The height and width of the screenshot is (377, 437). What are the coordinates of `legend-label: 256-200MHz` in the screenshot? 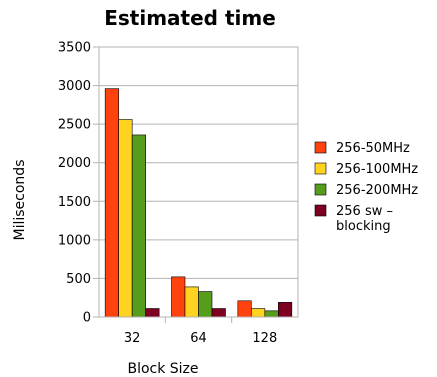 It's located at (377, 190).